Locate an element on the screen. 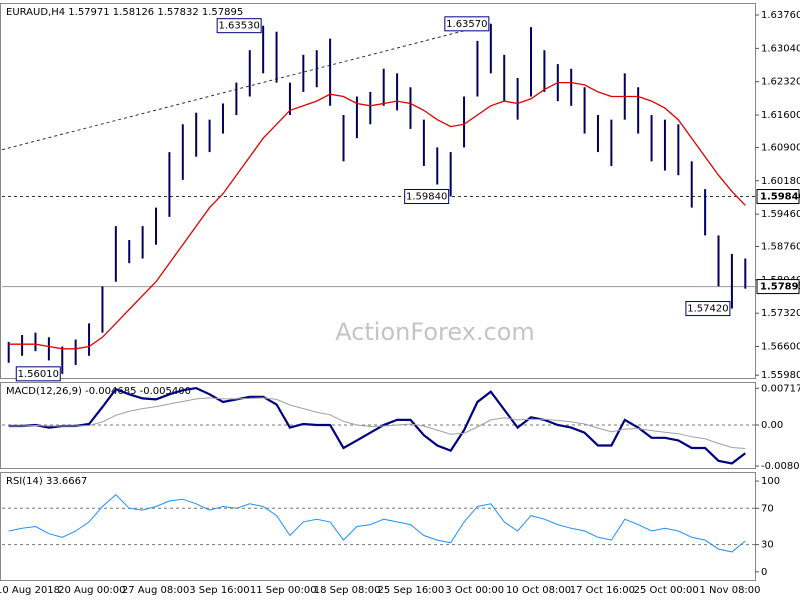 The width and height of the screenshot is (800, 600). y-tick-label: 70 is located at coordinates (767, 508).